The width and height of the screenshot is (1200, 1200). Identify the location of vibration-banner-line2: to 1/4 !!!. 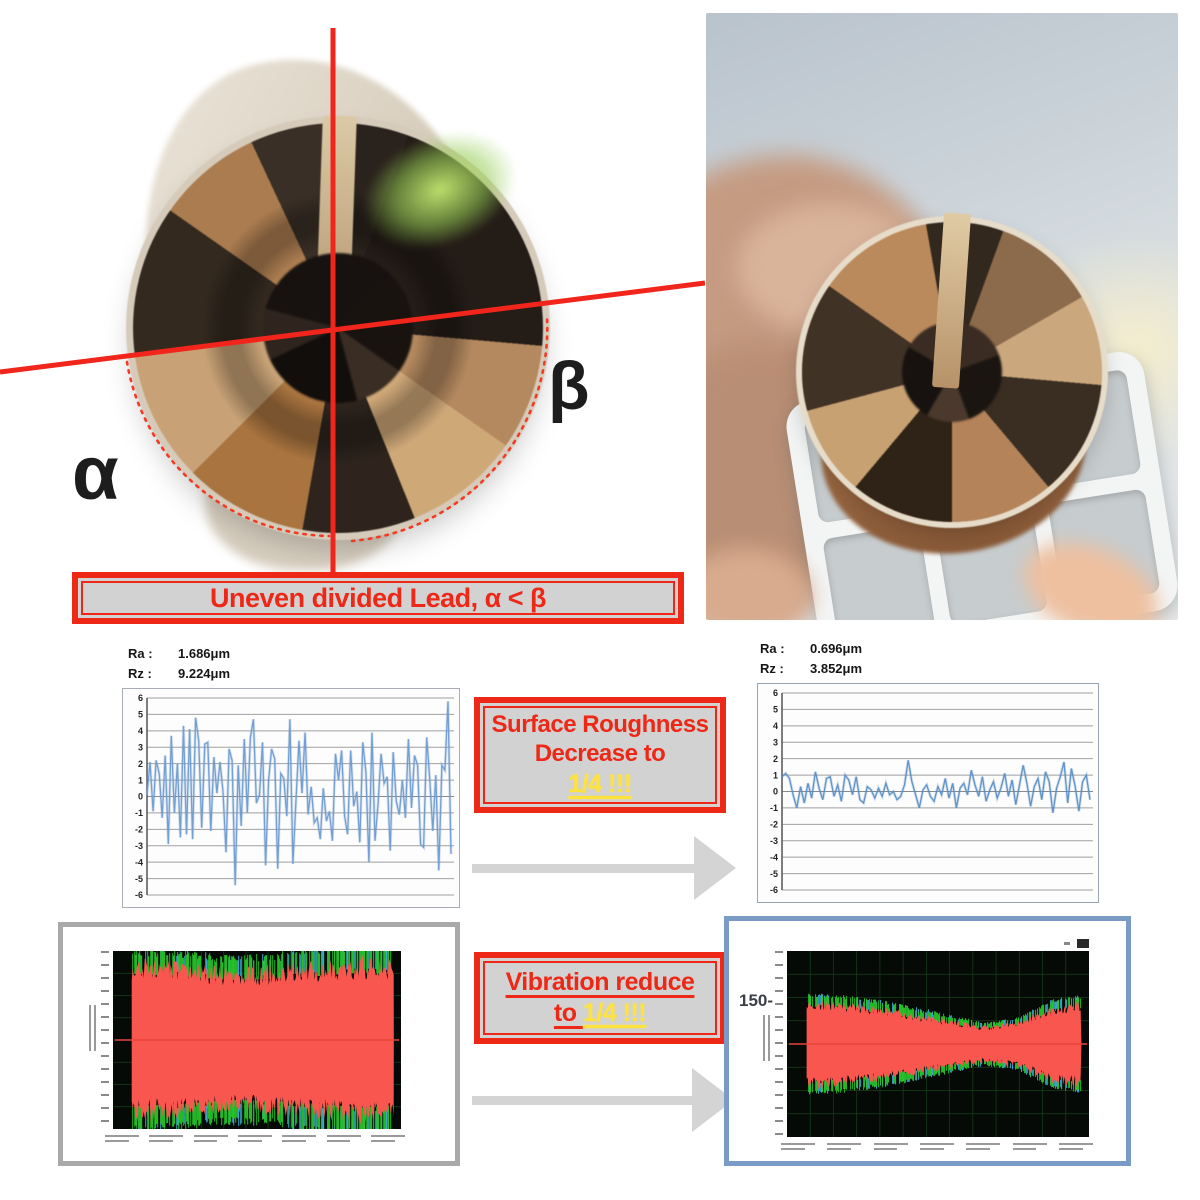
(600, 1013).